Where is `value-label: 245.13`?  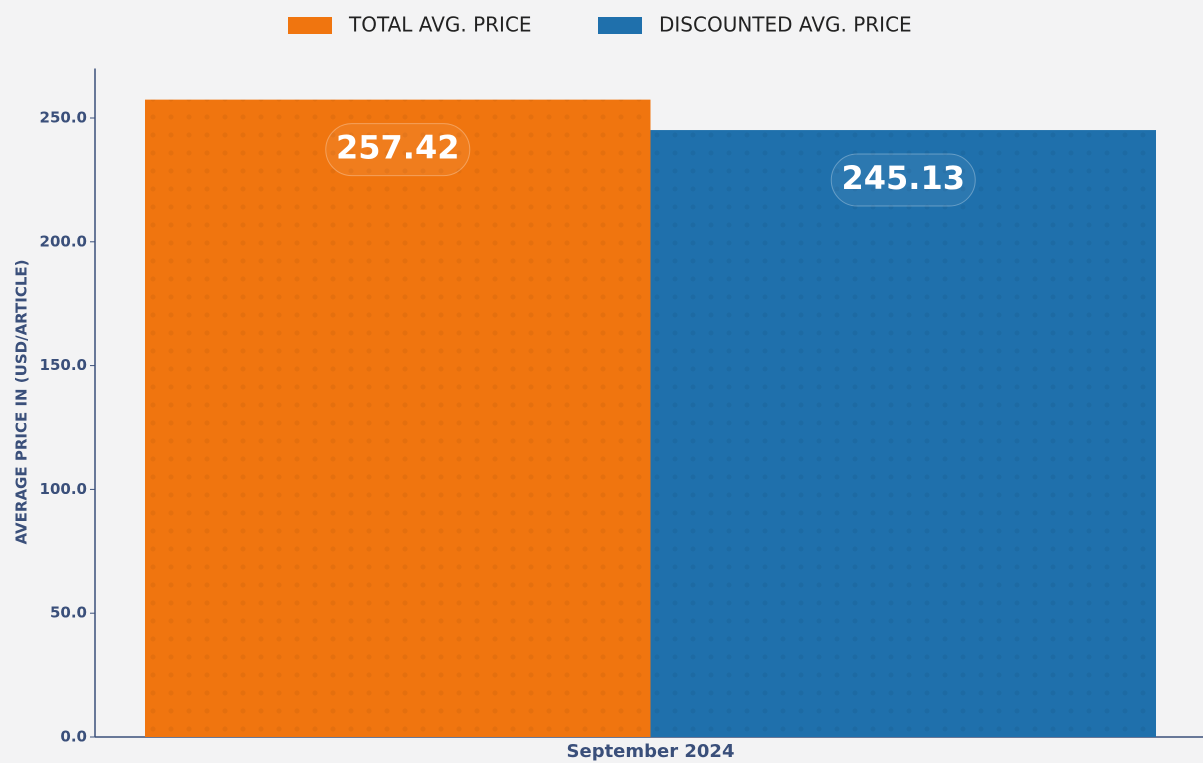
value-label: 245.13 is located at coordinates (903, 178).